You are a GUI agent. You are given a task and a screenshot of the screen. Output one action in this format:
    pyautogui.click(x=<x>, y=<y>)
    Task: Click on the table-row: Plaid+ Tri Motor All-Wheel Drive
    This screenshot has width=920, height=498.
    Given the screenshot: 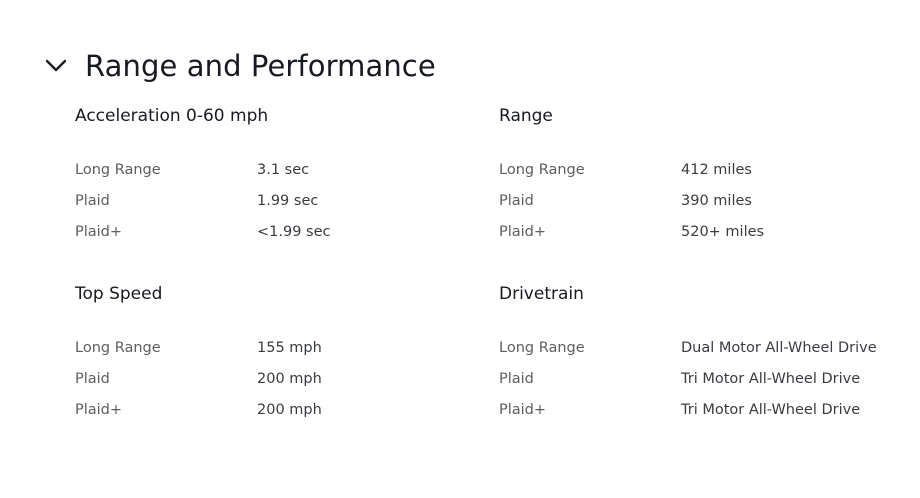 What is the action you would take?
    pyautogui.click(x=696, y=414)
    